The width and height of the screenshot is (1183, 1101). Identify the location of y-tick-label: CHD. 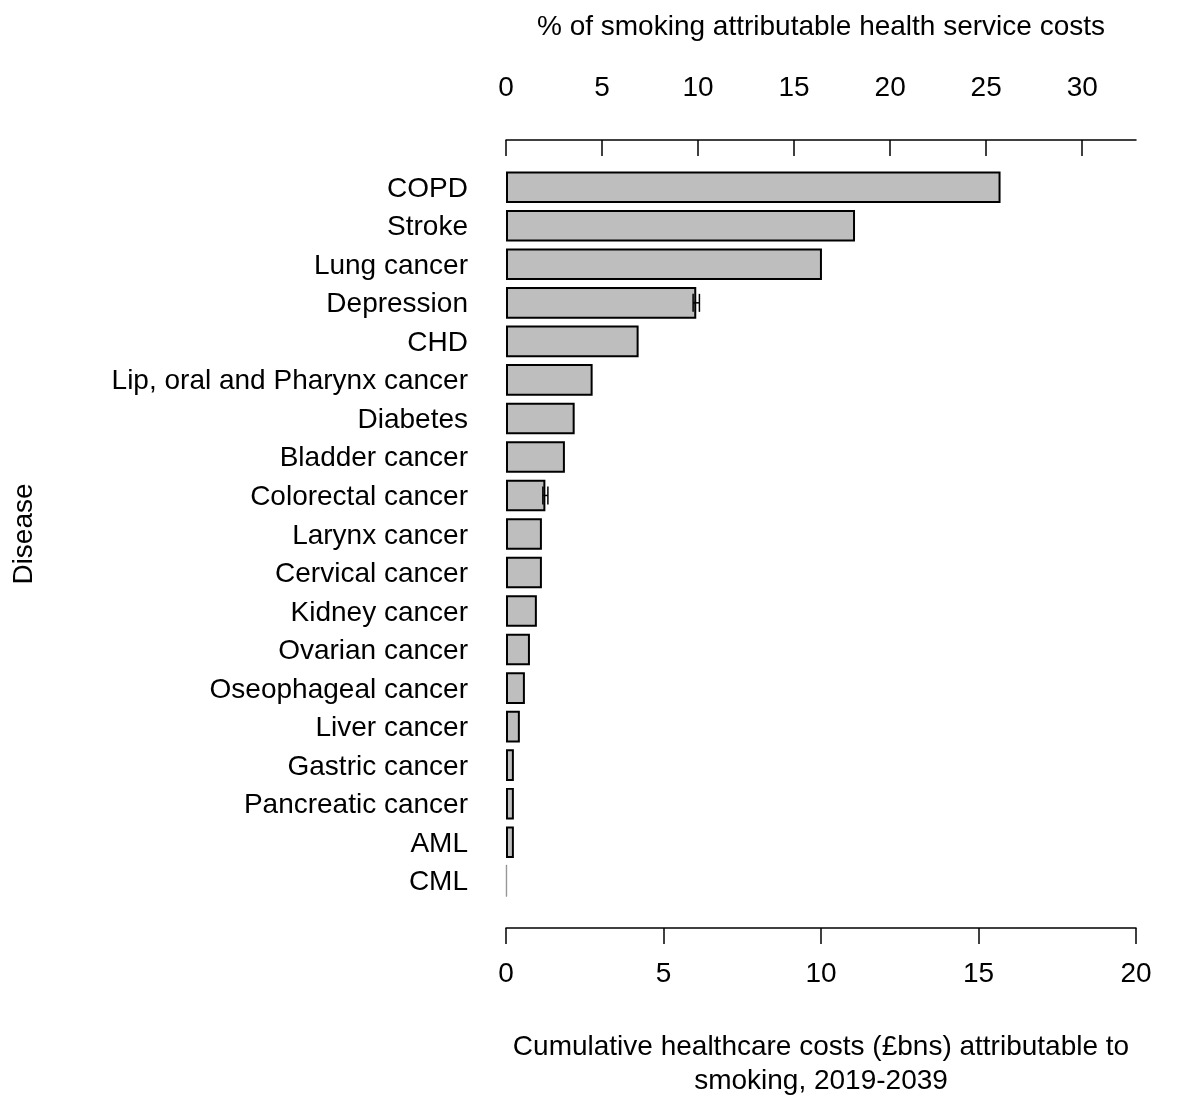
(437, 341).